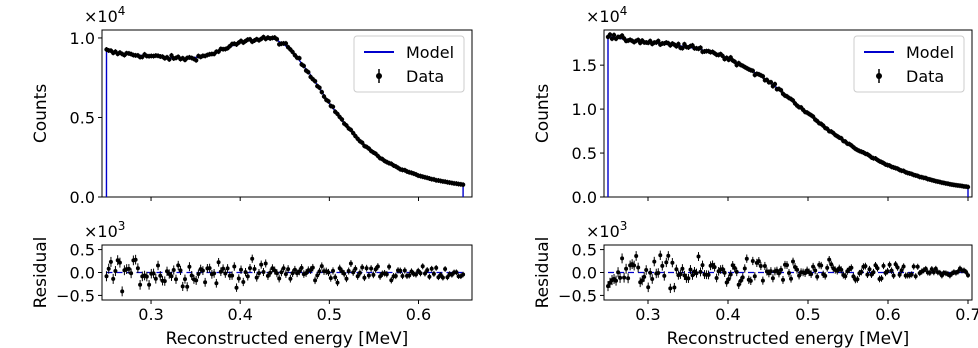  I want to click on y-multiplier: ×10⁴, so click(606, 15).